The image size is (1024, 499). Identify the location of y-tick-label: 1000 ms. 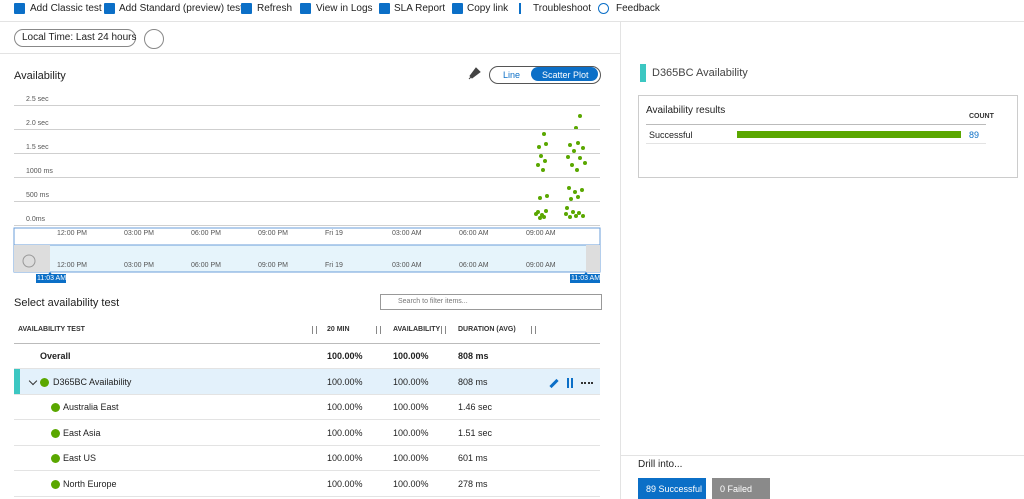
(39, 171).